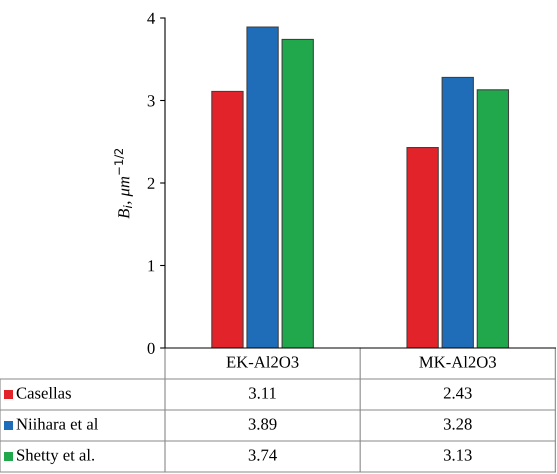 The height and width of the screenshot is (474, 557). What do you see at coordinates (262, 393) in the screenshot?
I see `data-label: 3.11` at bounding box center [262, 393].